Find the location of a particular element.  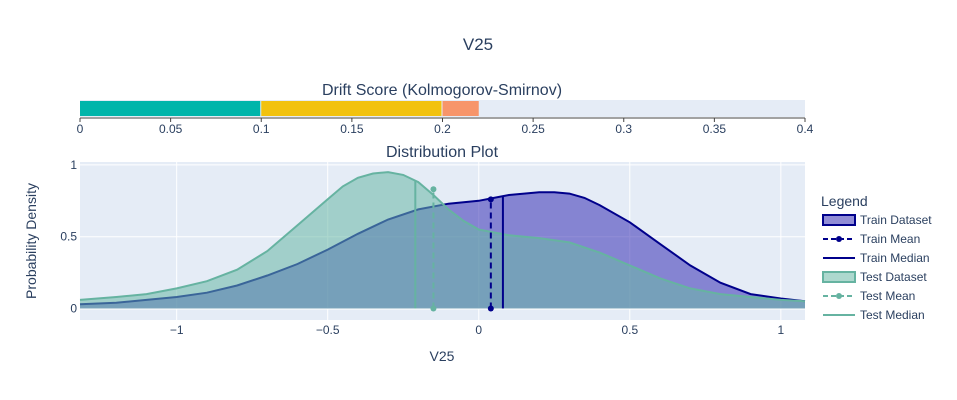

drift-score-tick-label: 0 is located at coordinates (80, 129).